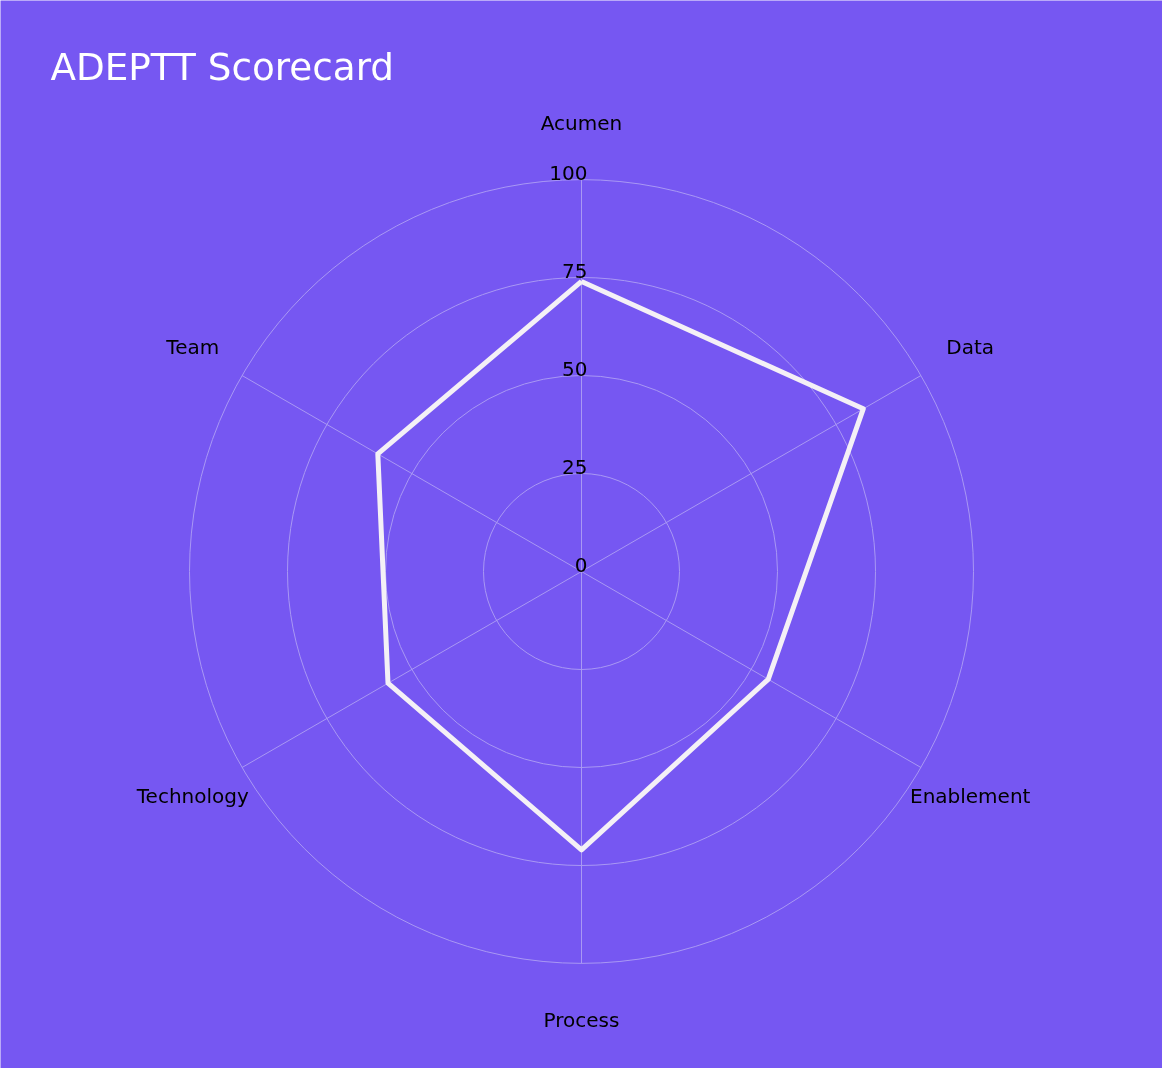 Image resolution: width=1162 pixels, height=1068 pixels. What do you see at coordinates (192, 795) in the screenshot?
I see `spoke-label: Technology` at bounding box center [192, 795].